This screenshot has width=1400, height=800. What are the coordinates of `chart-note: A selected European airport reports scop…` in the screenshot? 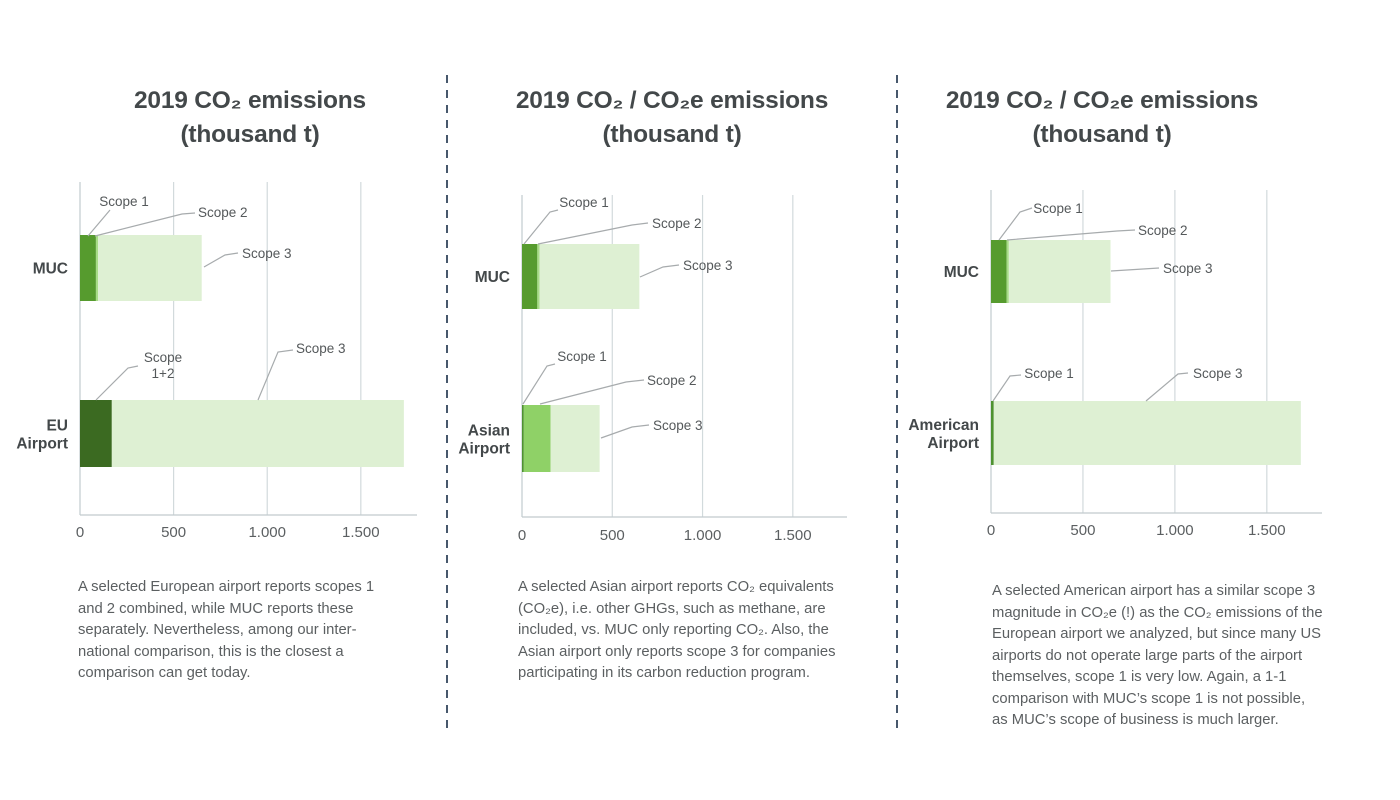 It's located at (226, 630).